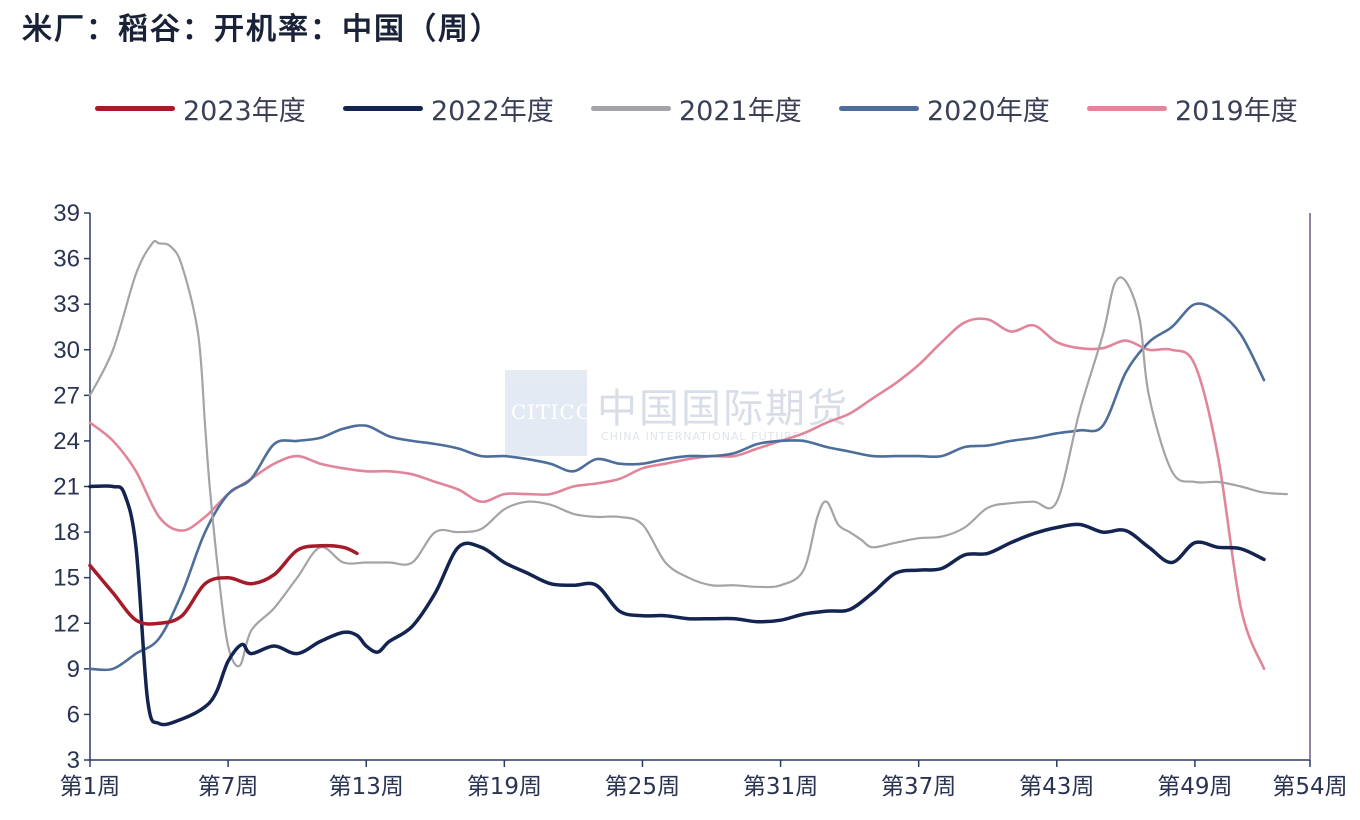  I want to click on y-tick-label: 39, so click(66, 213).